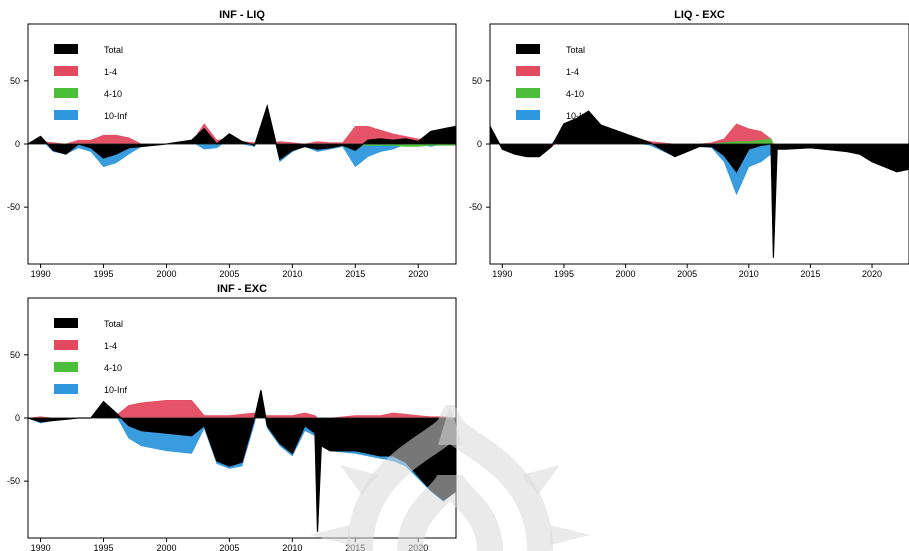  I want to click on panel-liq-exc-y-tick-label-0: 50, so click(477, 81).